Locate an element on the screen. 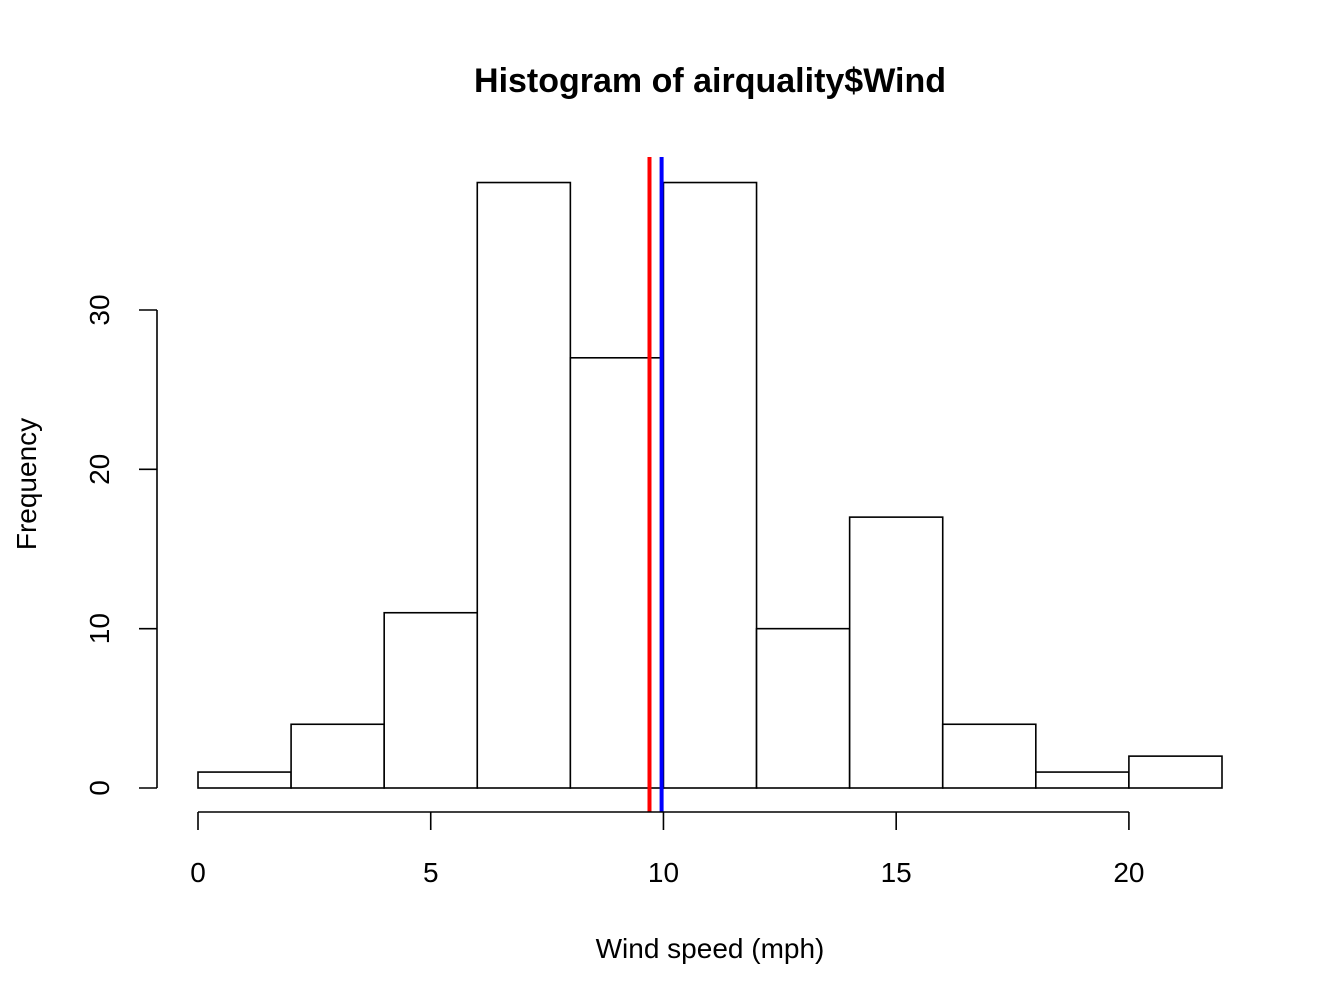 The width and height of the screenshot is (1344, 1008). x-tick-label: 0 is located at coordinates (198, 872).